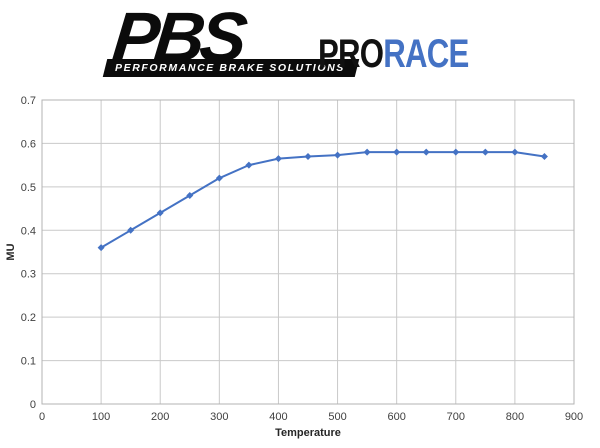 This screenshot has width=600, height=448. What do you see at coordinates (28, 144) in the screenshot?
I see `y-tick-label: 0.6` at bounding box center [28, 144].